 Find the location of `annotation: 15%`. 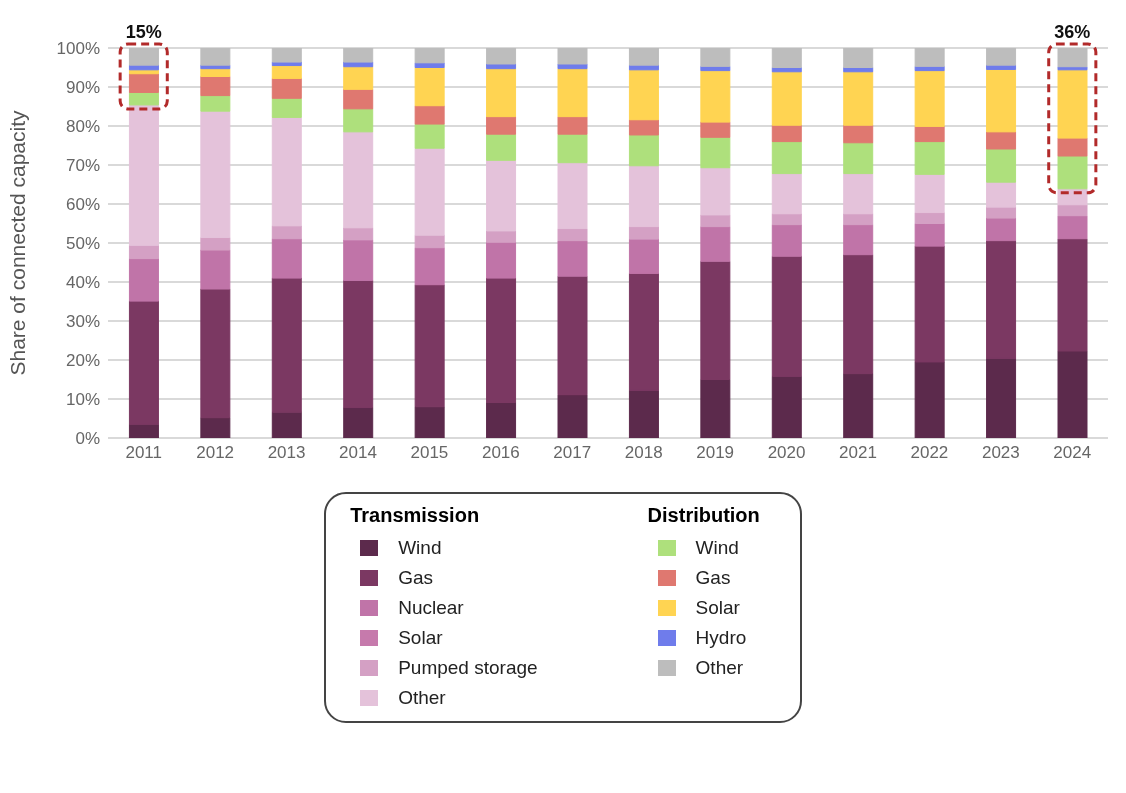

annotation: 15% is located at coordinates (143, 32).